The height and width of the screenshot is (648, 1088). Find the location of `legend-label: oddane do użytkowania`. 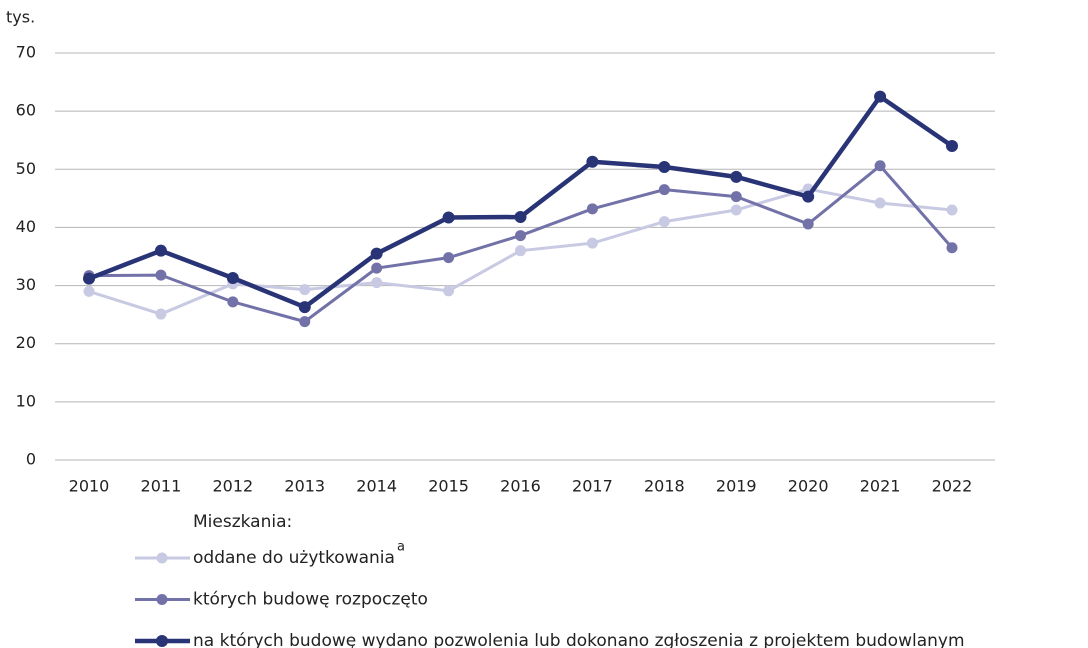

legend-label: oddane do użytkowania is located at coordinates (294, 558).